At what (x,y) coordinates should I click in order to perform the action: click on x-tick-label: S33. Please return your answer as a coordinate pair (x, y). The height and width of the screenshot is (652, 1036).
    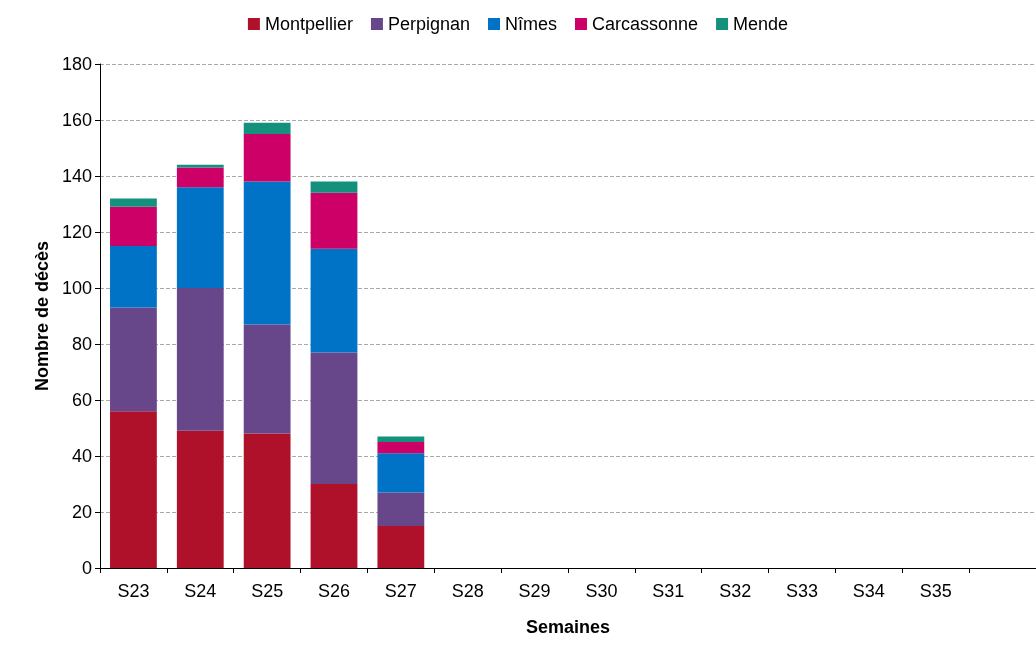
    Looking at the image, I should click on (802, 591).